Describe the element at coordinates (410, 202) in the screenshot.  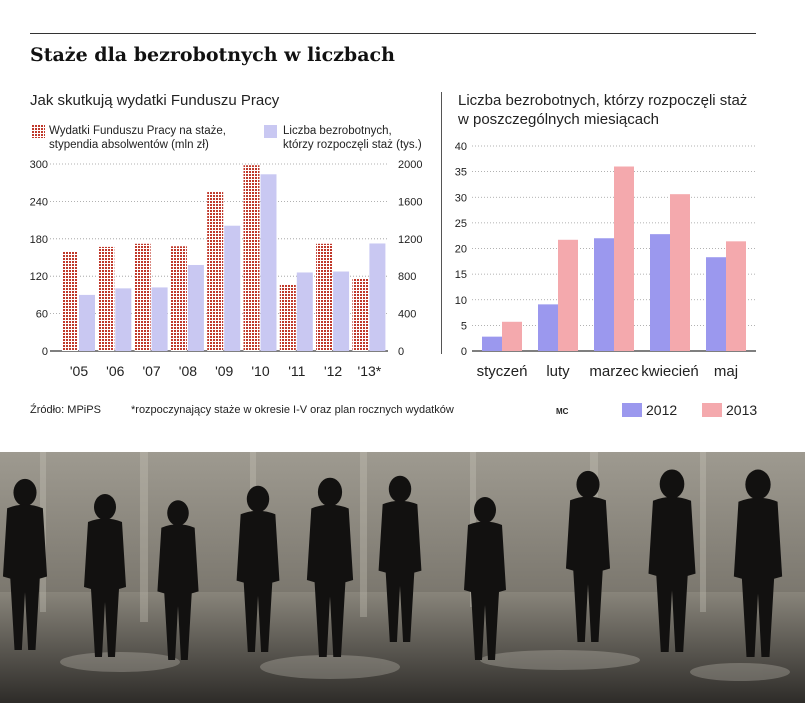
I see `y-right-tick-label: 1600` at that location.